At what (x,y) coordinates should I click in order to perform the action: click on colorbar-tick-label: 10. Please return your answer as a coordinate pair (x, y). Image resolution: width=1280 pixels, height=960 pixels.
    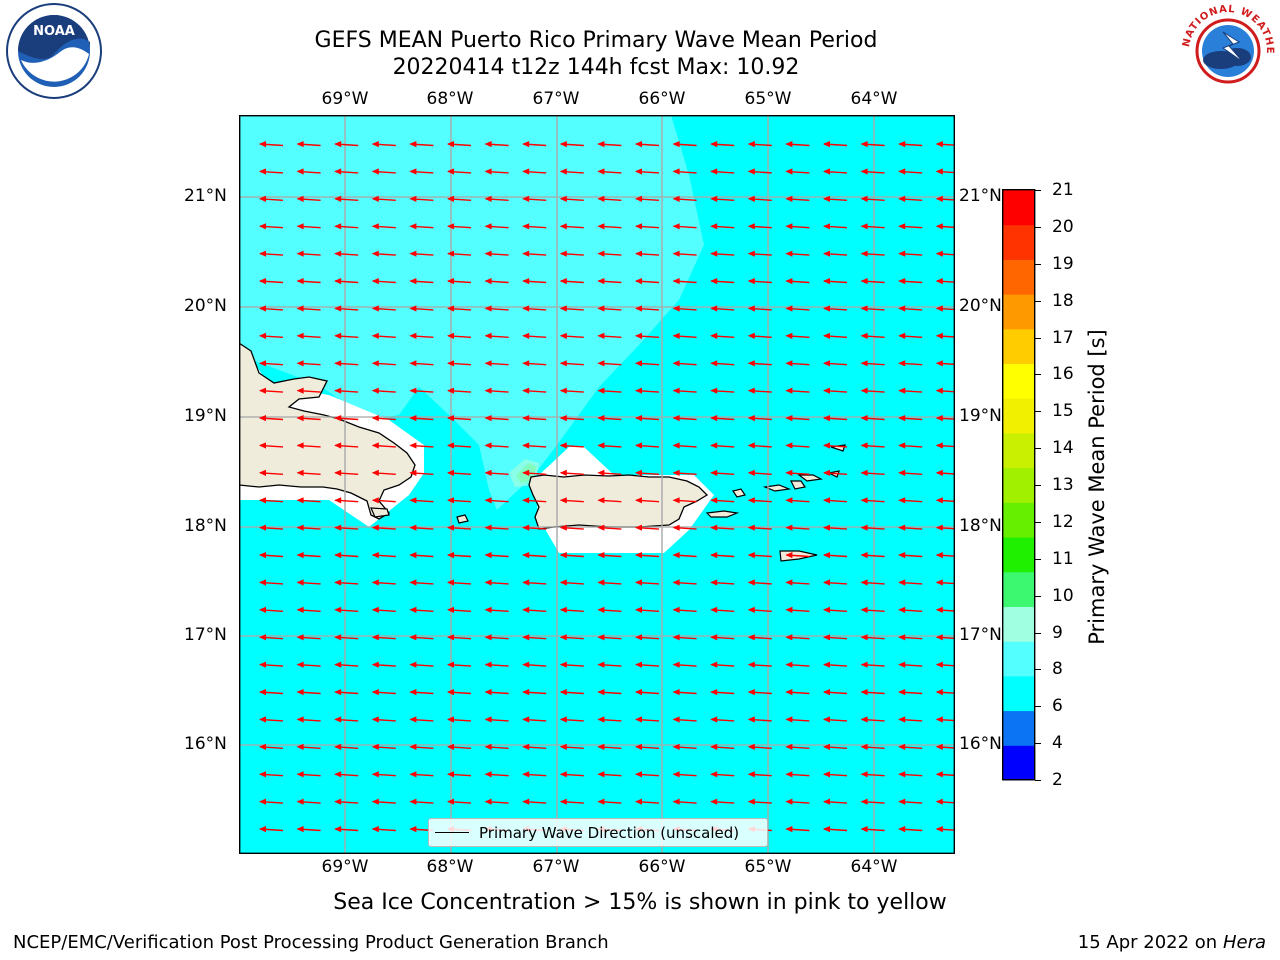
    Looking at the image, I should click on (1063, 595).